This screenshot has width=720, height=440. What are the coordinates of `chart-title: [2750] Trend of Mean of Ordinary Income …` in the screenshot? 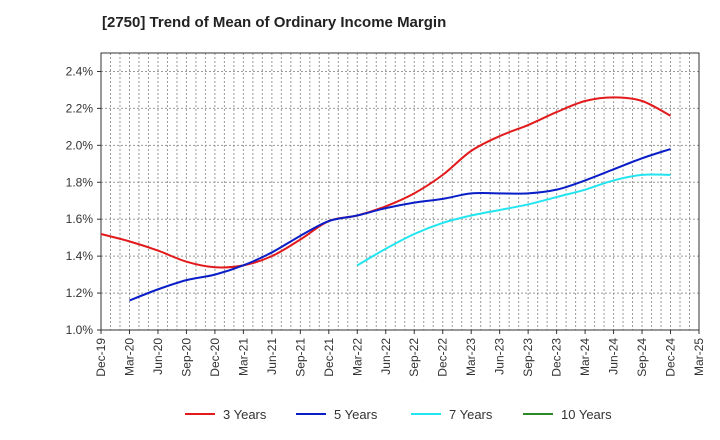 It's located at (274, 22).